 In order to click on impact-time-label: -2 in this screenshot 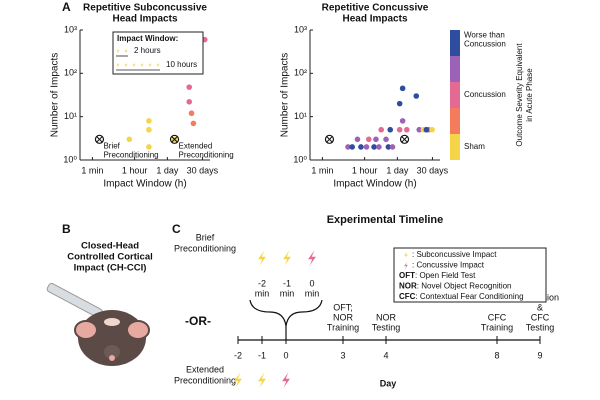, I will do `click(262, 283)`.